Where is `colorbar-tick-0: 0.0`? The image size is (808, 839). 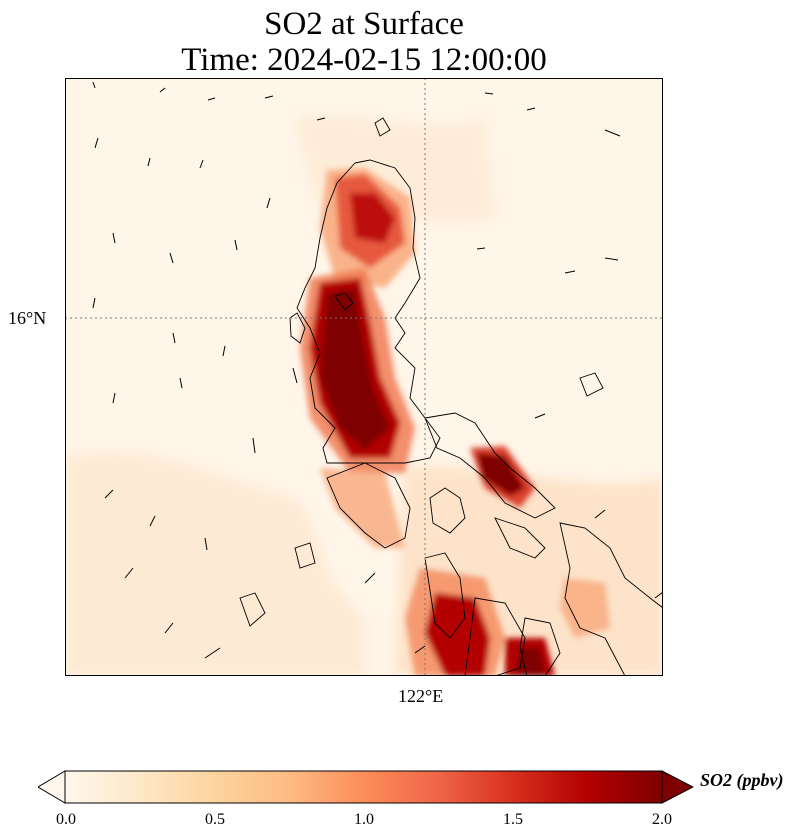
colorbar-tick-0: 0.0 is located at coordinates (66, 819).